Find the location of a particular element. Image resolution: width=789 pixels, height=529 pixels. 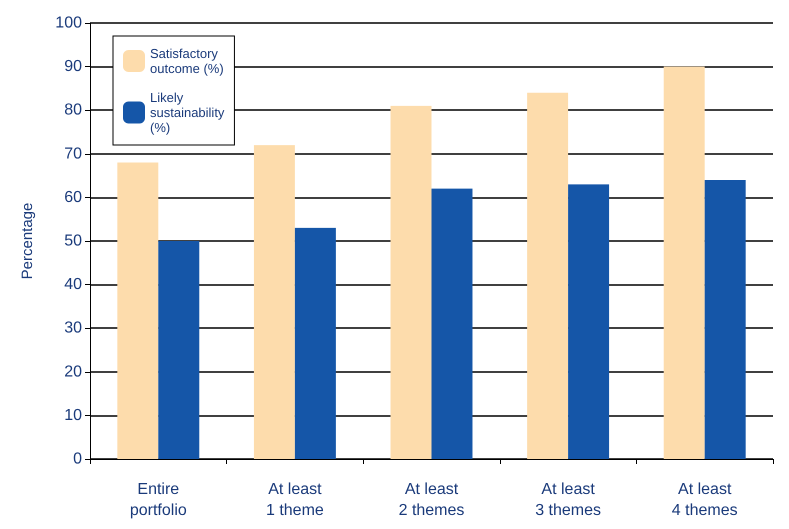

x-tick-label: At least 4 themes is located at coordinates (705, 500).